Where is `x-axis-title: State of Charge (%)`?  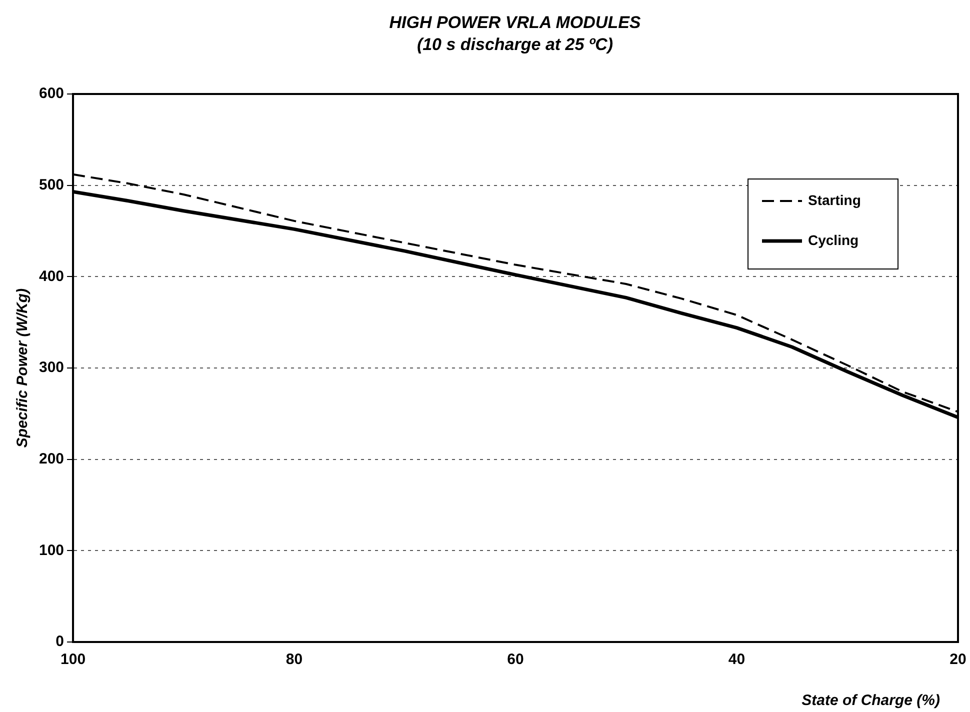 x-axis-title: State of Charge (%) is located at coordinates (871, 700).